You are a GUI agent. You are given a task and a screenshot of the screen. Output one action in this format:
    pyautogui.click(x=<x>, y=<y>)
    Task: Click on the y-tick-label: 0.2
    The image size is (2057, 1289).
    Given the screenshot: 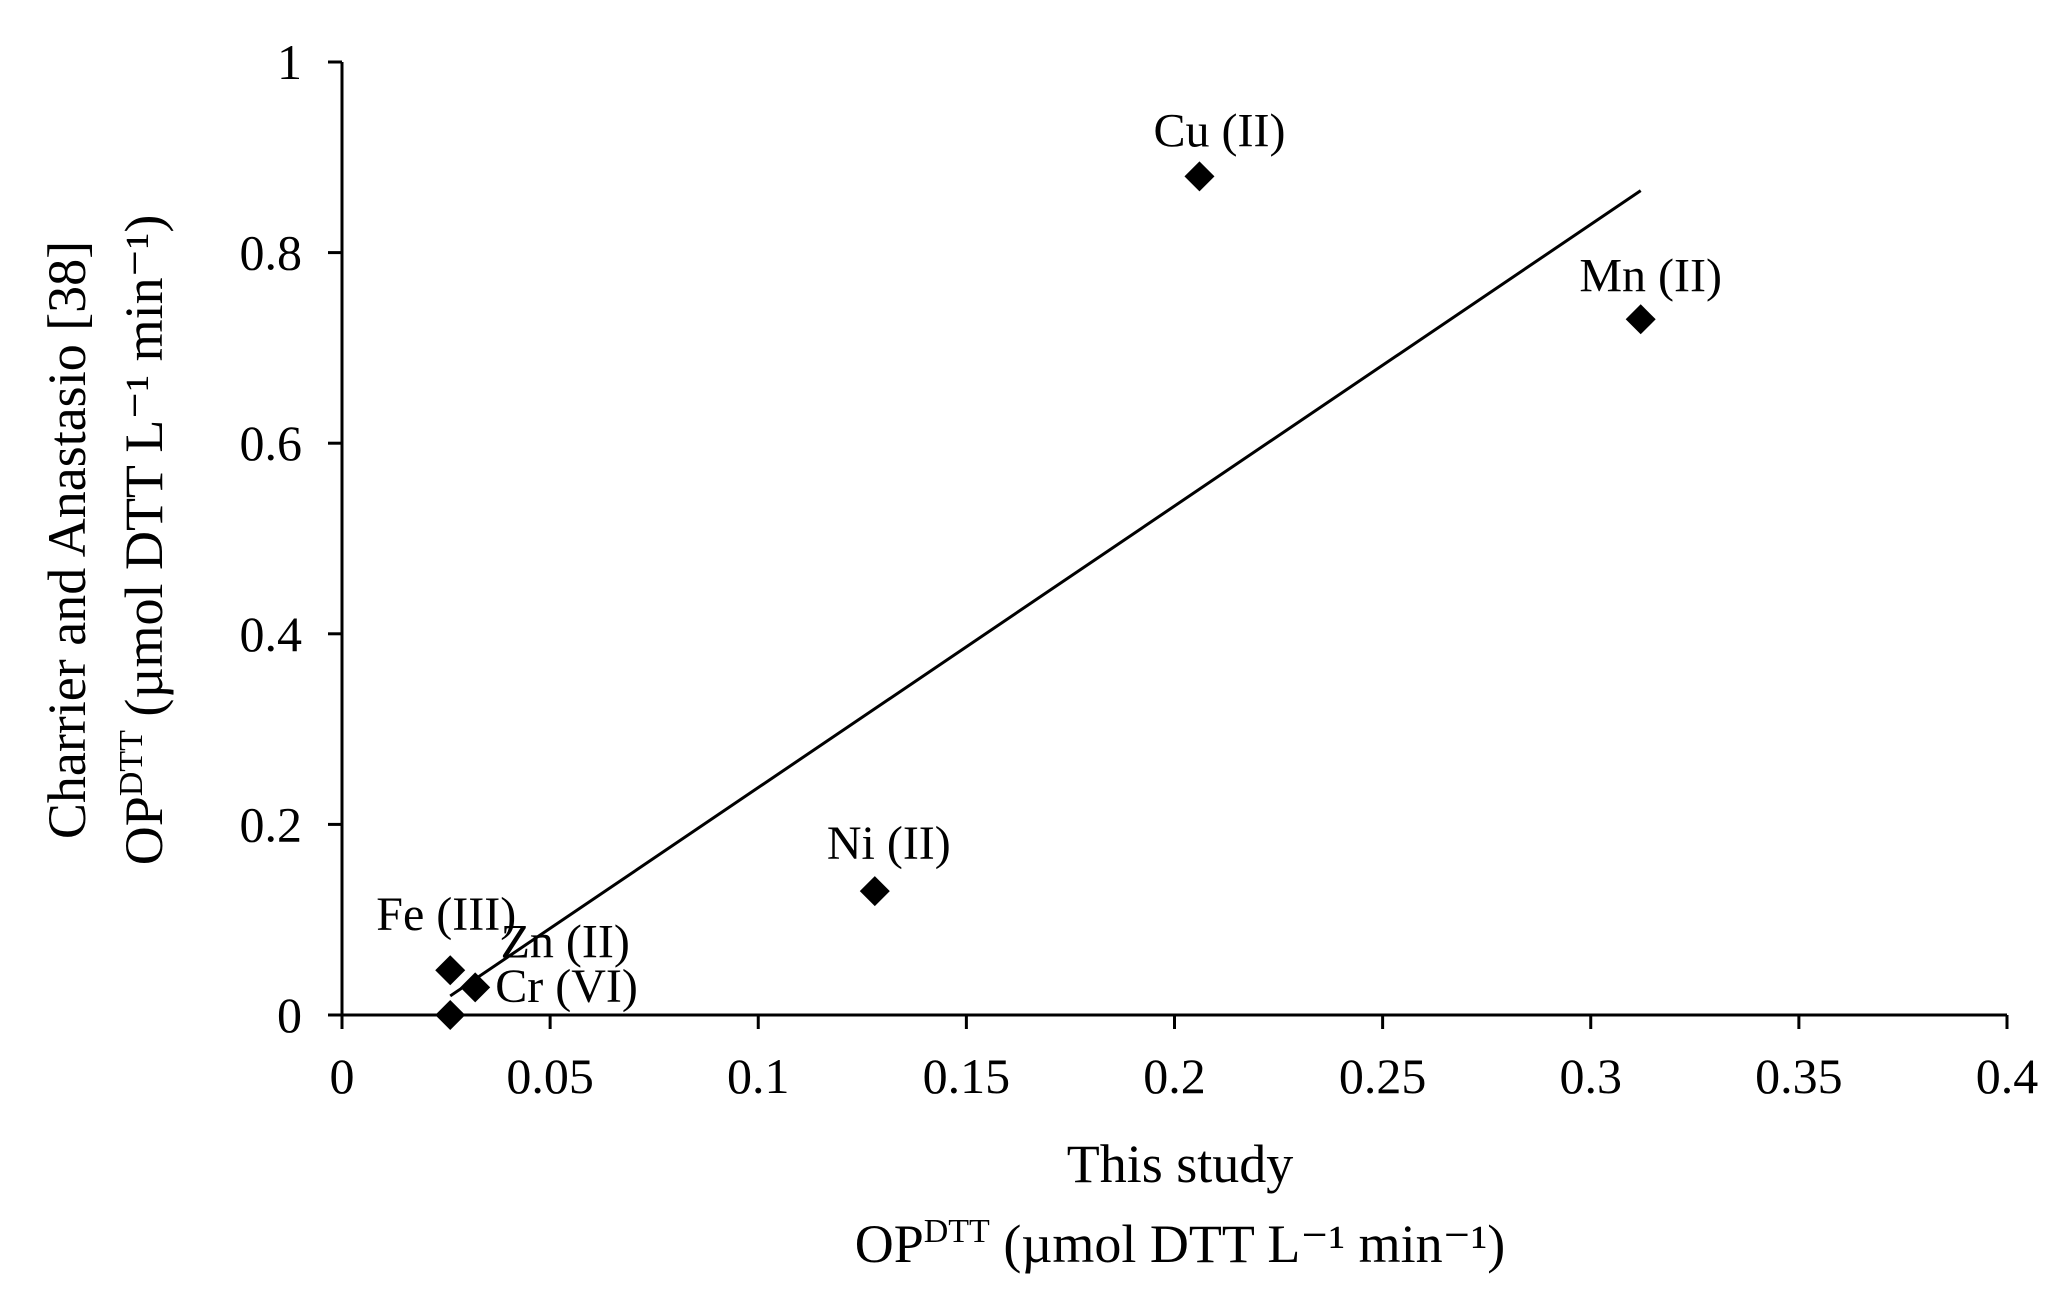 What is the action you would take?
    pyautogui.click(x=271, y=824)
    